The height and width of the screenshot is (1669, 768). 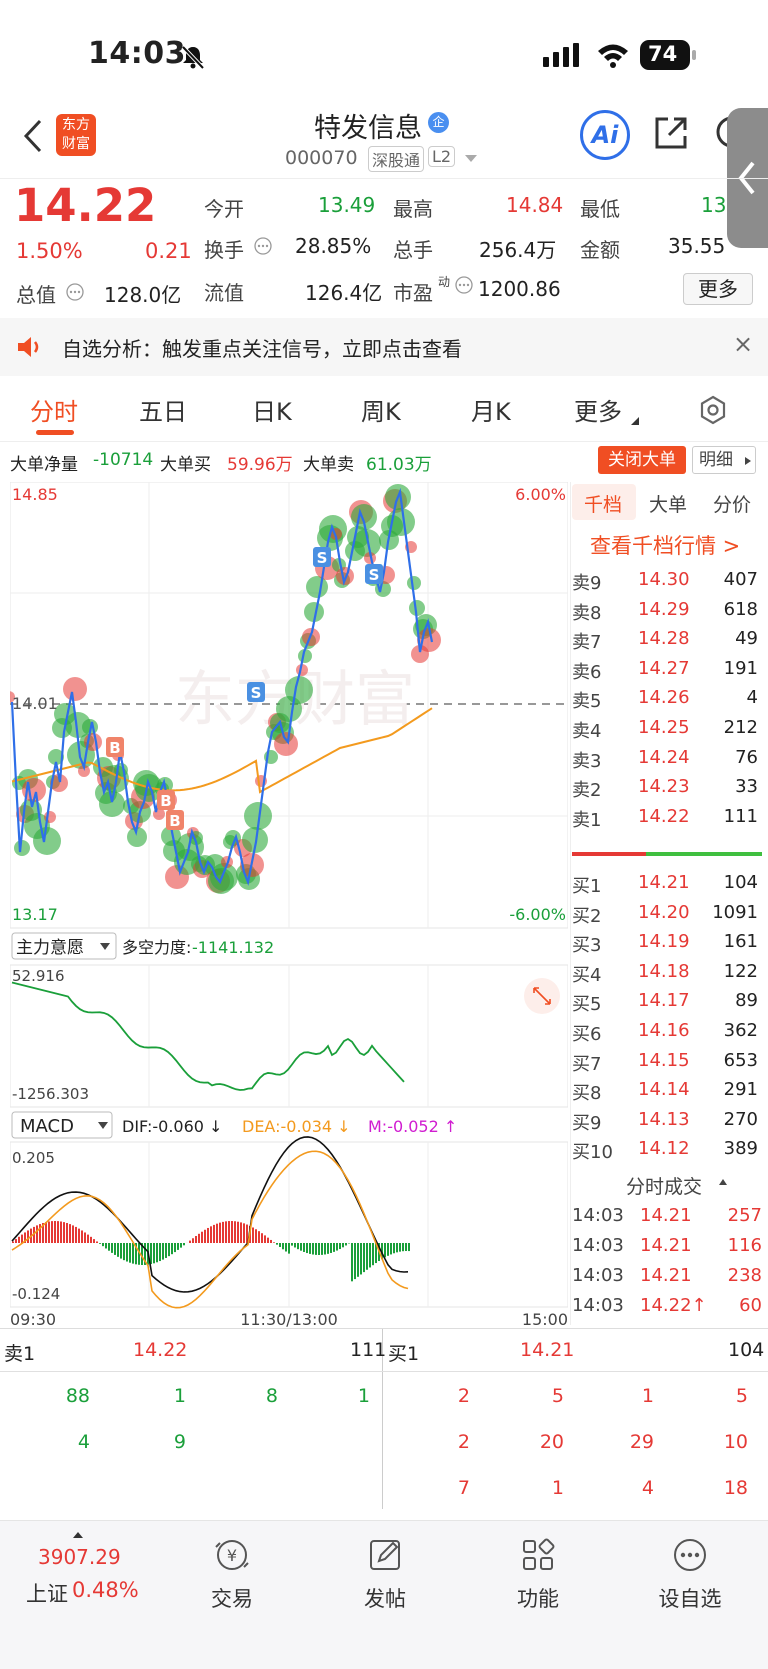 I want to click on orderbook-tab-depth: 千档, so click(x=603, y=505).